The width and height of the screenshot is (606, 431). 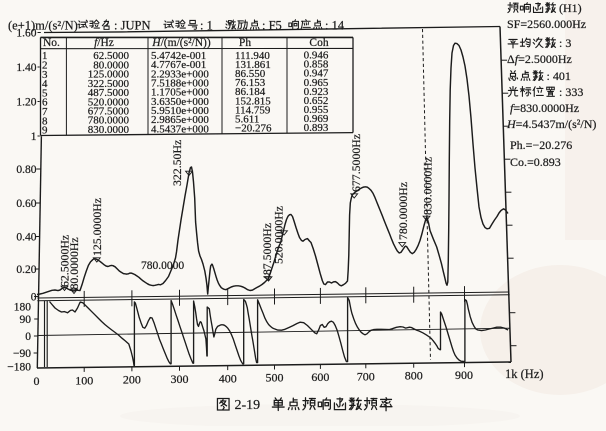 What do you see at coordinates (26, 170) in the screenshot?
I see `svg-text: 0.80` at bounding box center [26, 170].